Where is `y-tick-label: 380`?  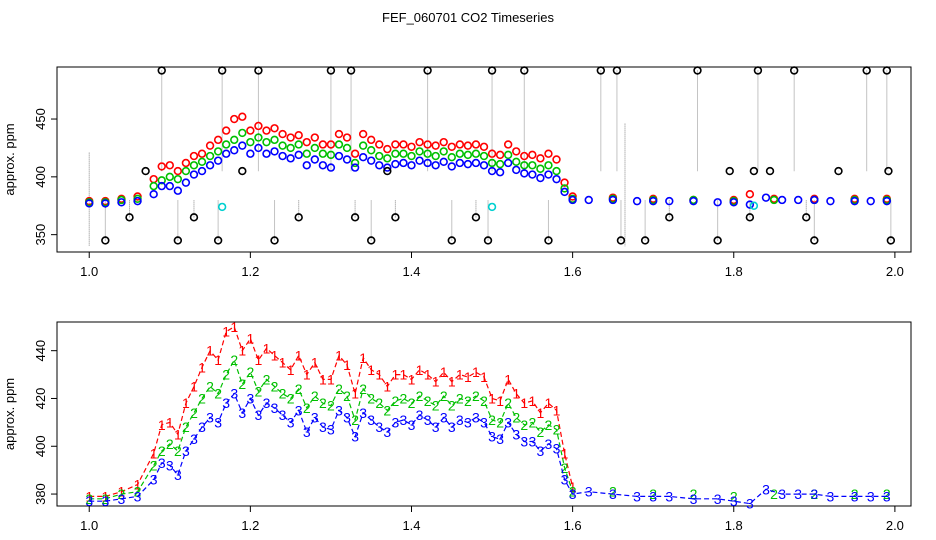
y-tick-label: 380 is located at coordinates (40, 494).